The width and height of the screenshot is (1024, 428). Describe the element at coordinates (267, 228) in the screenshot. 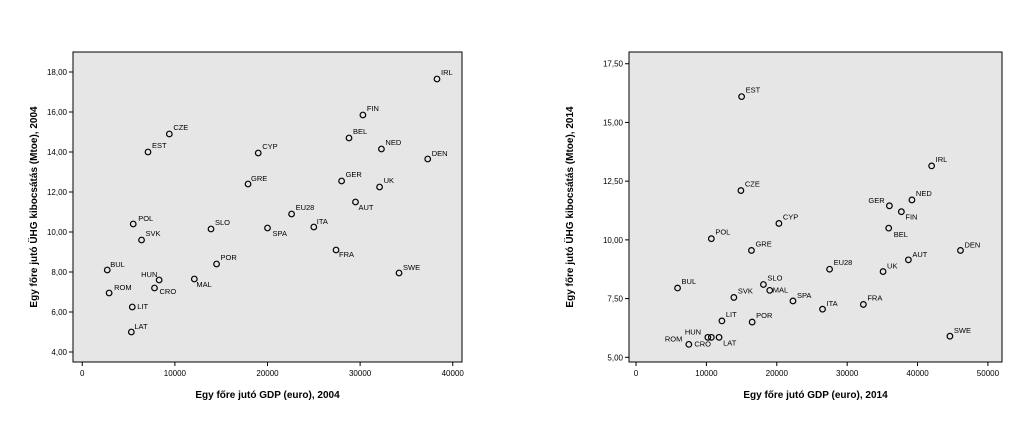

I see `data-point-spa` at that location.